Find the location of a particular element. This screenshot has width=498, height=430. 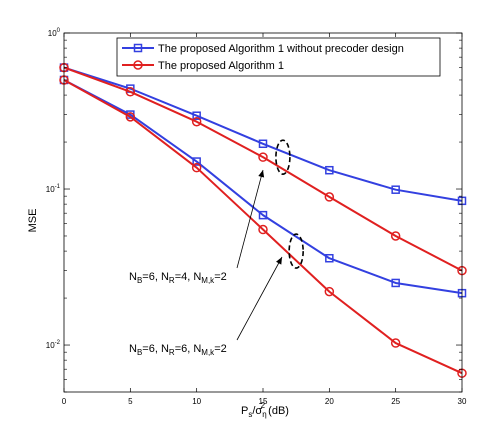

x-tick-label: 30 is located at coordinates (462, 401).